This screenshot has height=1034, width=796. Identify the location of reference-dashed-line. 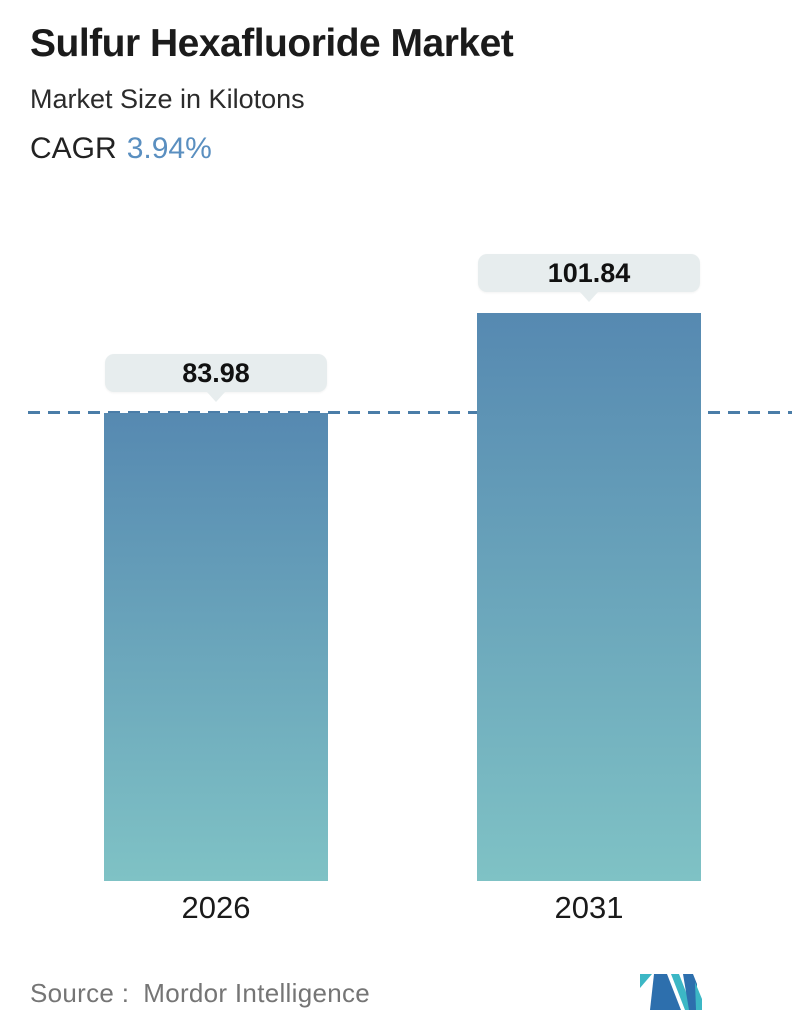
(410, 412).